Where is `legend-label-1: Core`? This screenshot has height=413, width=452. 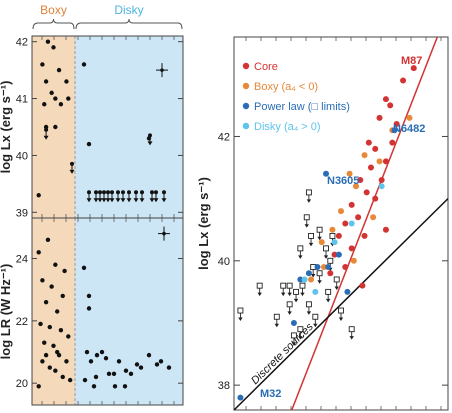
legend-label-1: Core is located at coordinates (266, 67).